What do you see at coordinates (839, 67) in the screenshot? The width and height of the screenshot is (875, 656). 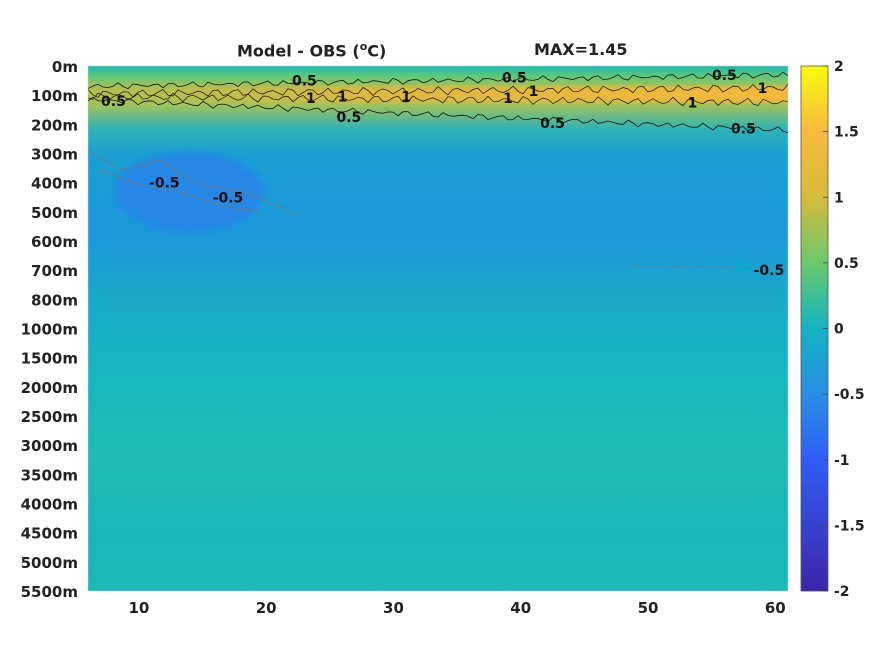 I see `colorbar-tick-label: 2` at bounding box center [839, 67].